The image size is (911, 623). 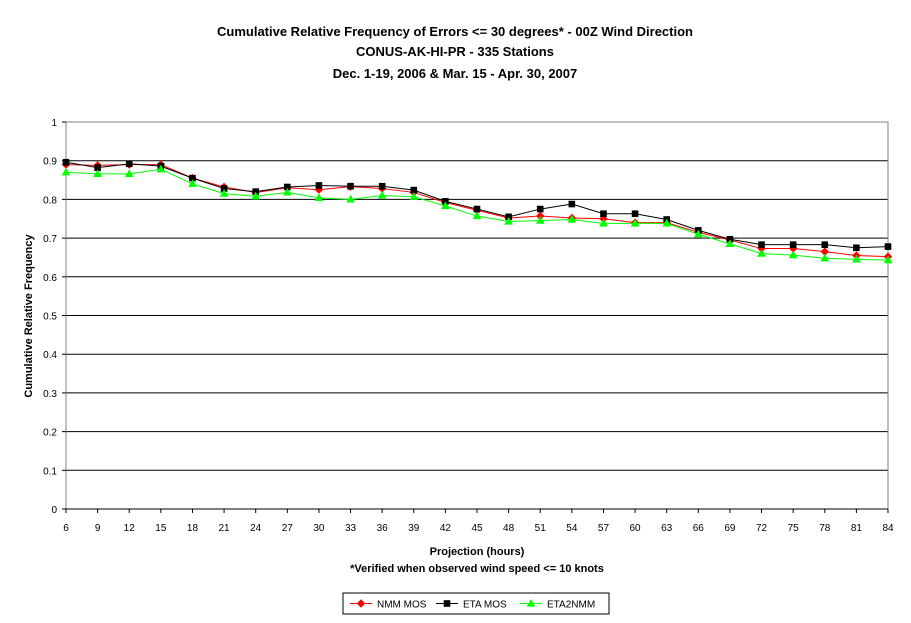 What do you see at coordinates (288, 528) in the screenshot?
I see `x-tick-label: 27` at bounding box center [288, 528].